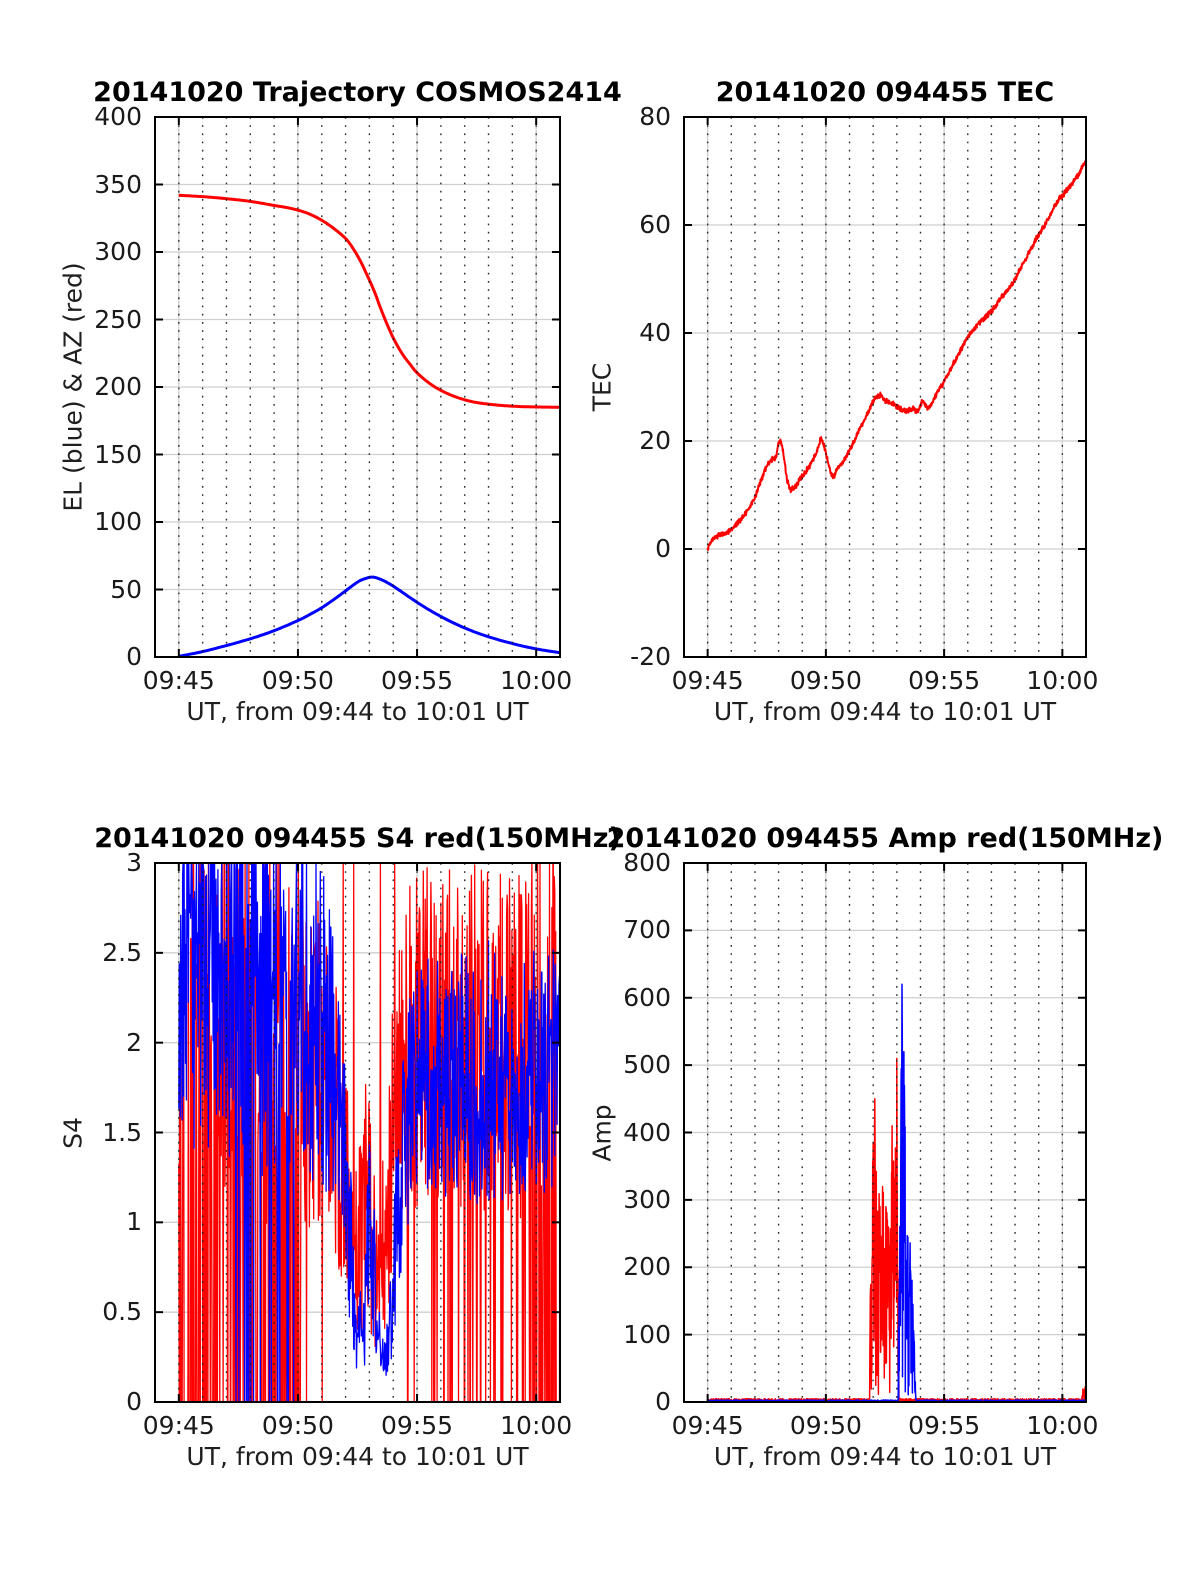  Describe the element at coordinates (885, 92) in the screenshot. I see `tec-title: 20141020 094455 TEC` at that location.